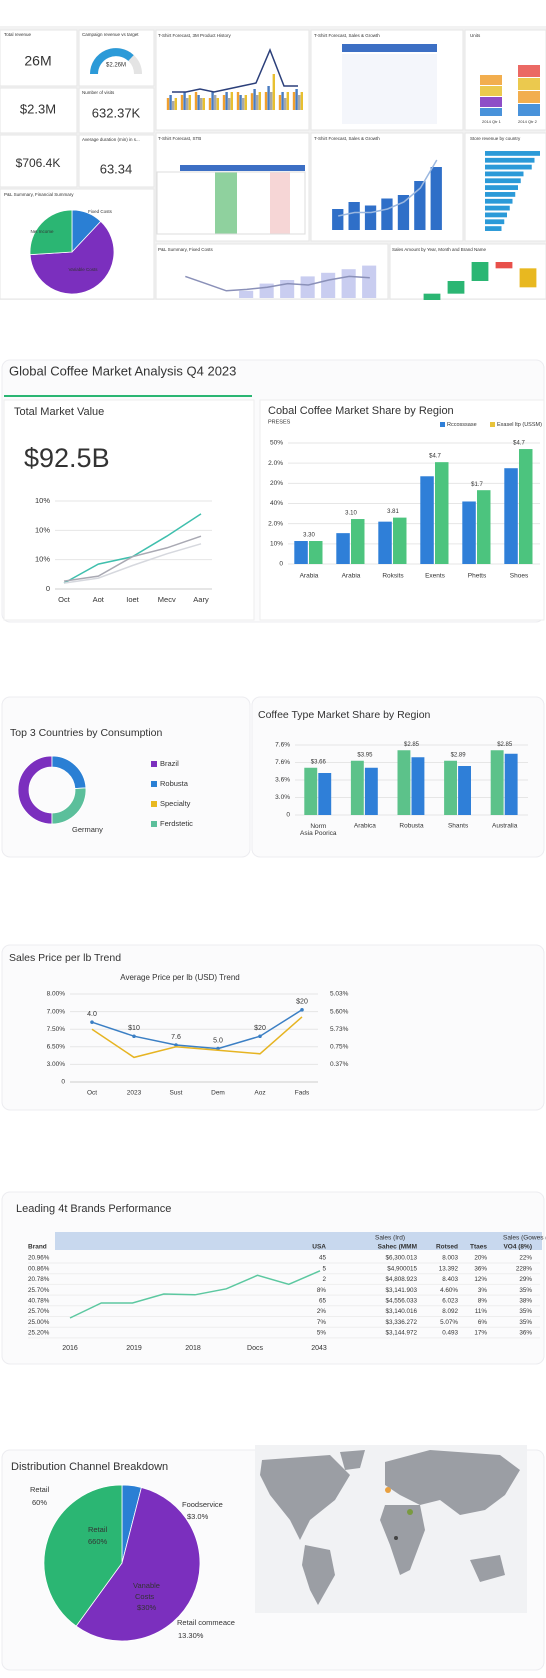 This screenshot has height=1678, width=546. Describe the element at coordinates (401, 1290) in the screenshot. I see `table-cell: $3,141.903` at that location.